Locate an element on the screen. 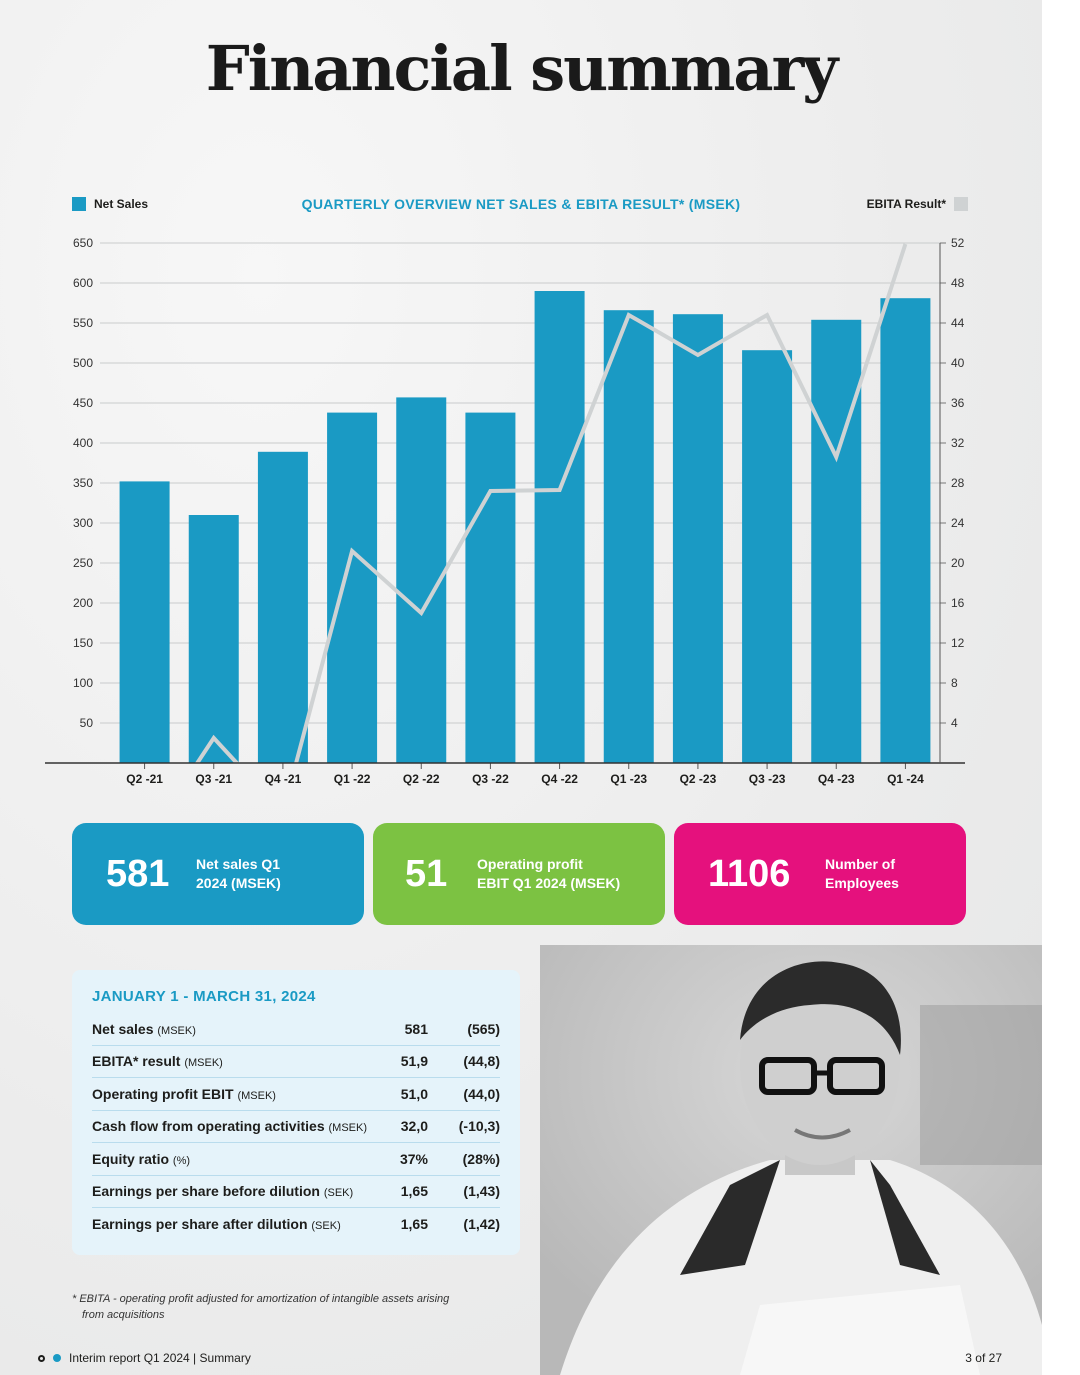 Image resolution: width=1080 pixels, height=1375 pixels. previous-value: (1,42) is located at coordinates (481, 1223).